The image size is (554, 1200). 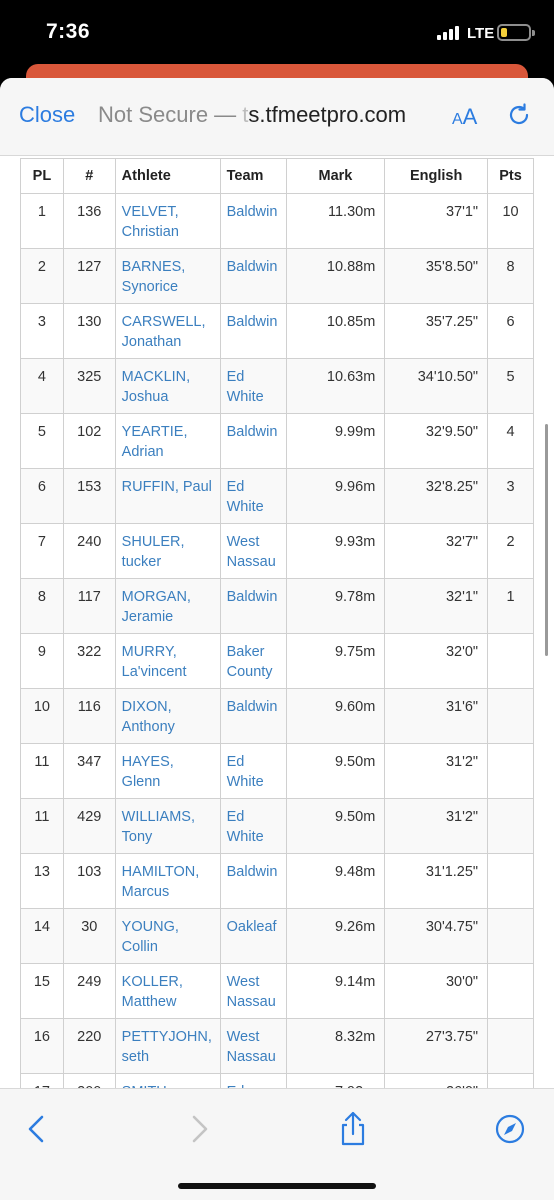 I want to click on athlete-cell: HAMILTON, Marcus, so click(x=167, y=881).